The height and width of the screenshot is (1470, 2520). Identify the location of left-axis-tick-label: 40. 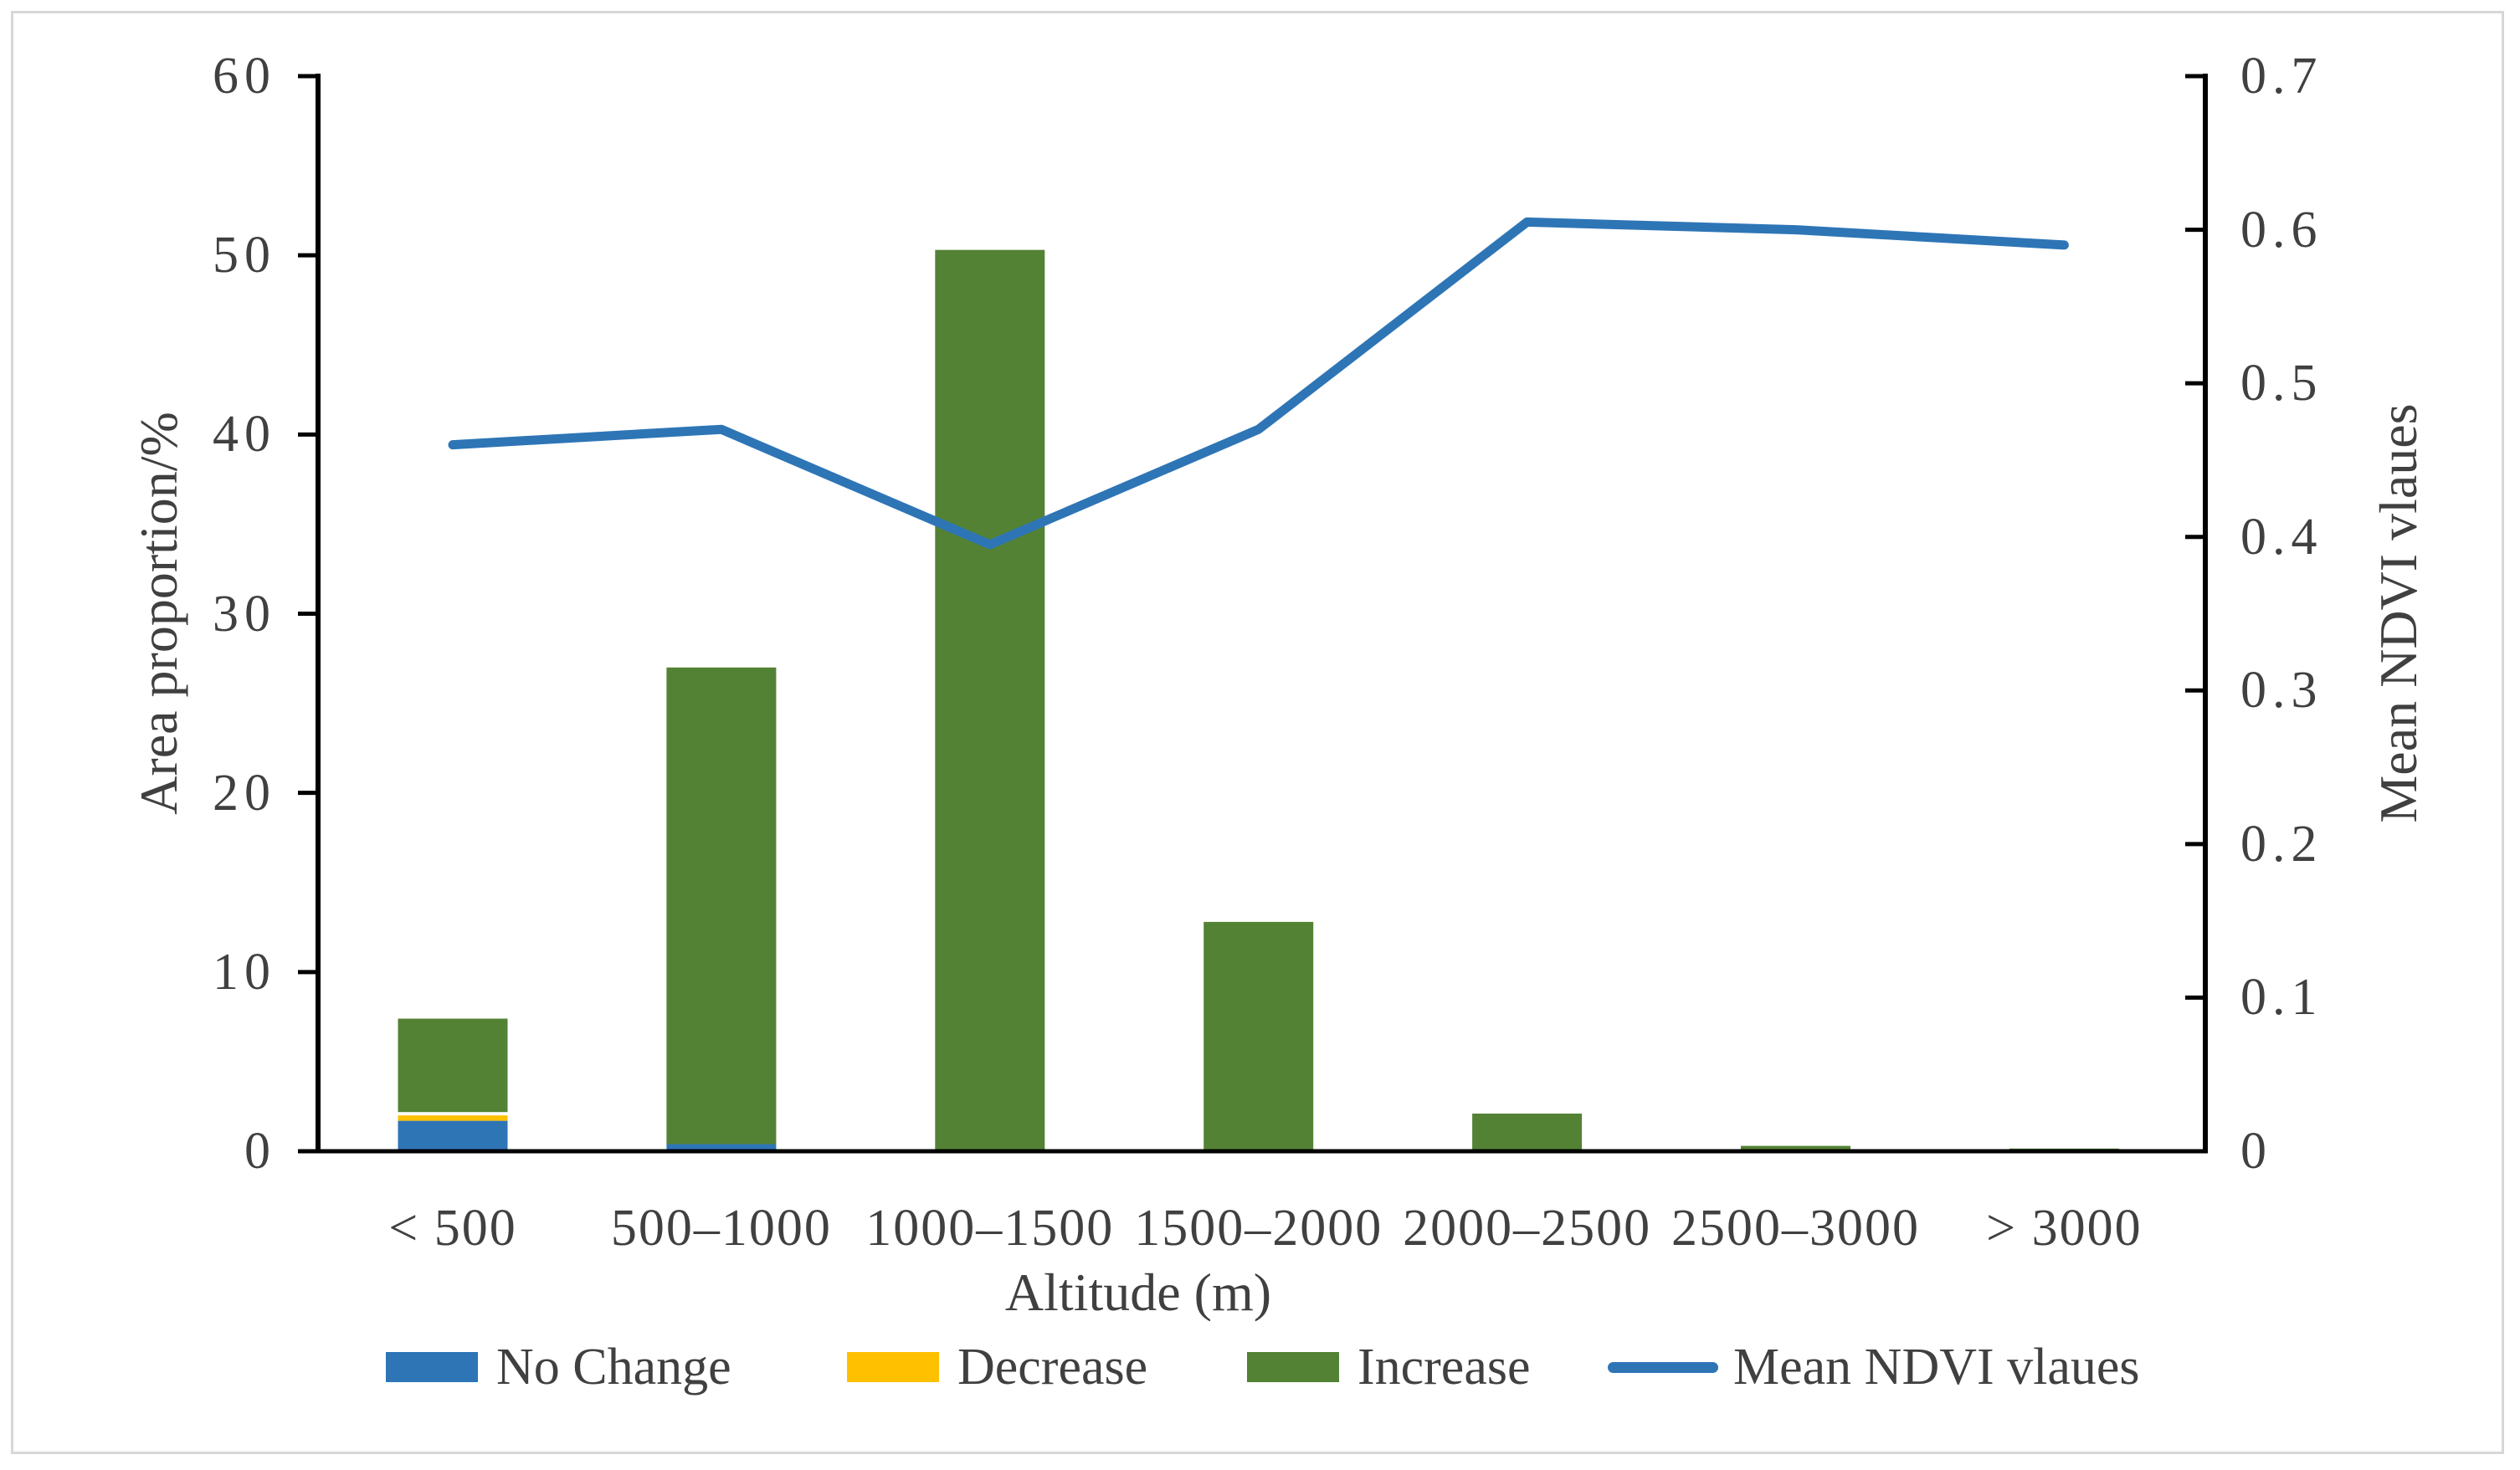
(244, 435).